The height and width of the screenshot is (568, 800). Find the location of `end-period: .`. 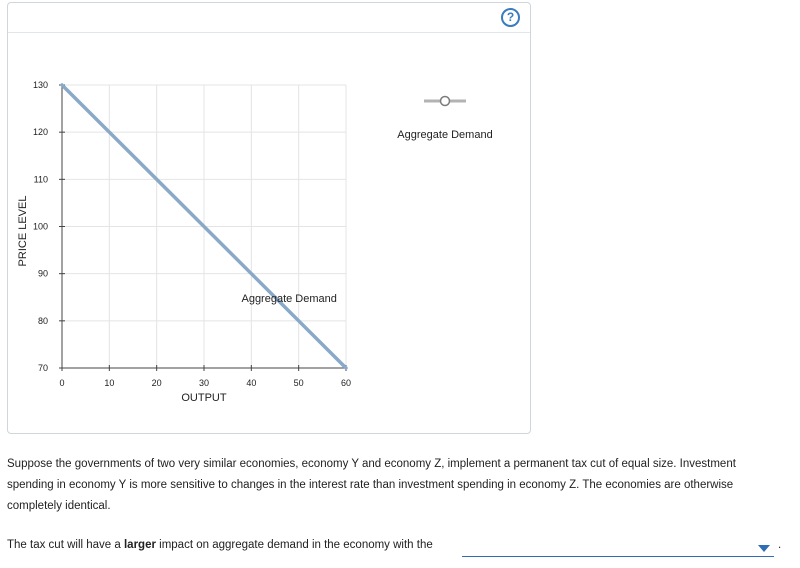

end-period: . is located at coordinates (780, 545).